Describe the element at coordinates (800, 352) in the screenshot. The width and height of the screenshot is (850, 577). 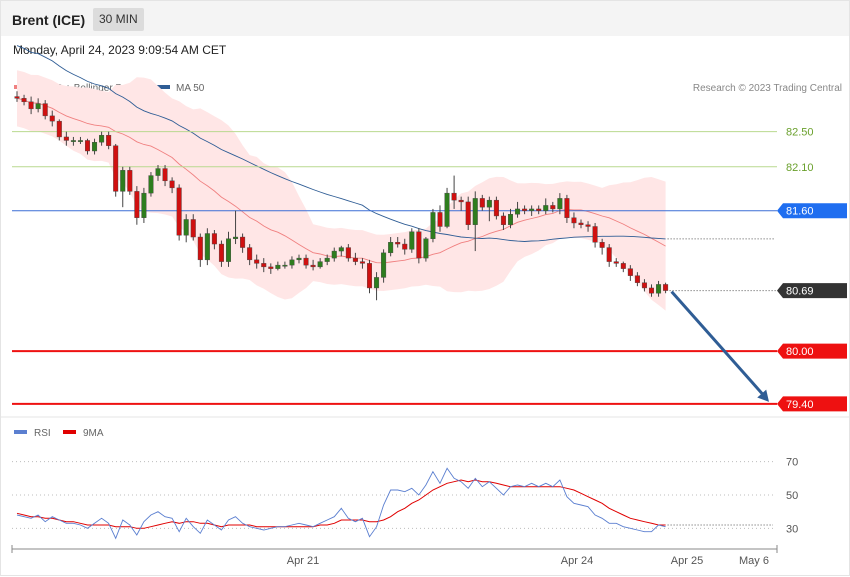
I see `level-label-80-00: 80.00` at that location.